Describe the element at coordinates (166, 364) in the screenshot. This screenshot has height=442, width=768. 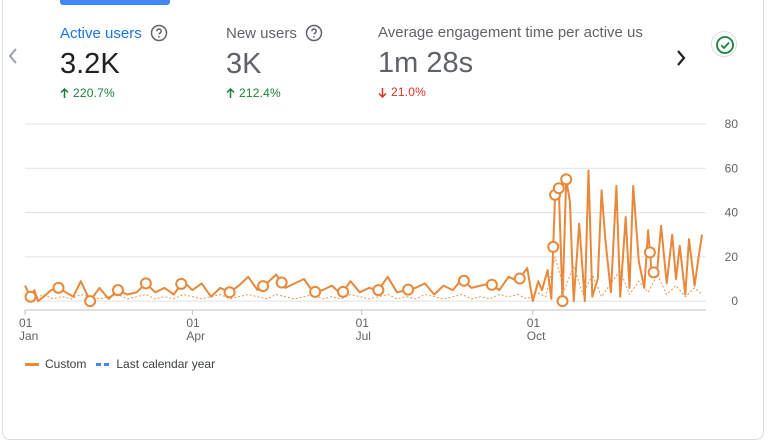
I see `legend-label-previous: Last calendar year` at that location.